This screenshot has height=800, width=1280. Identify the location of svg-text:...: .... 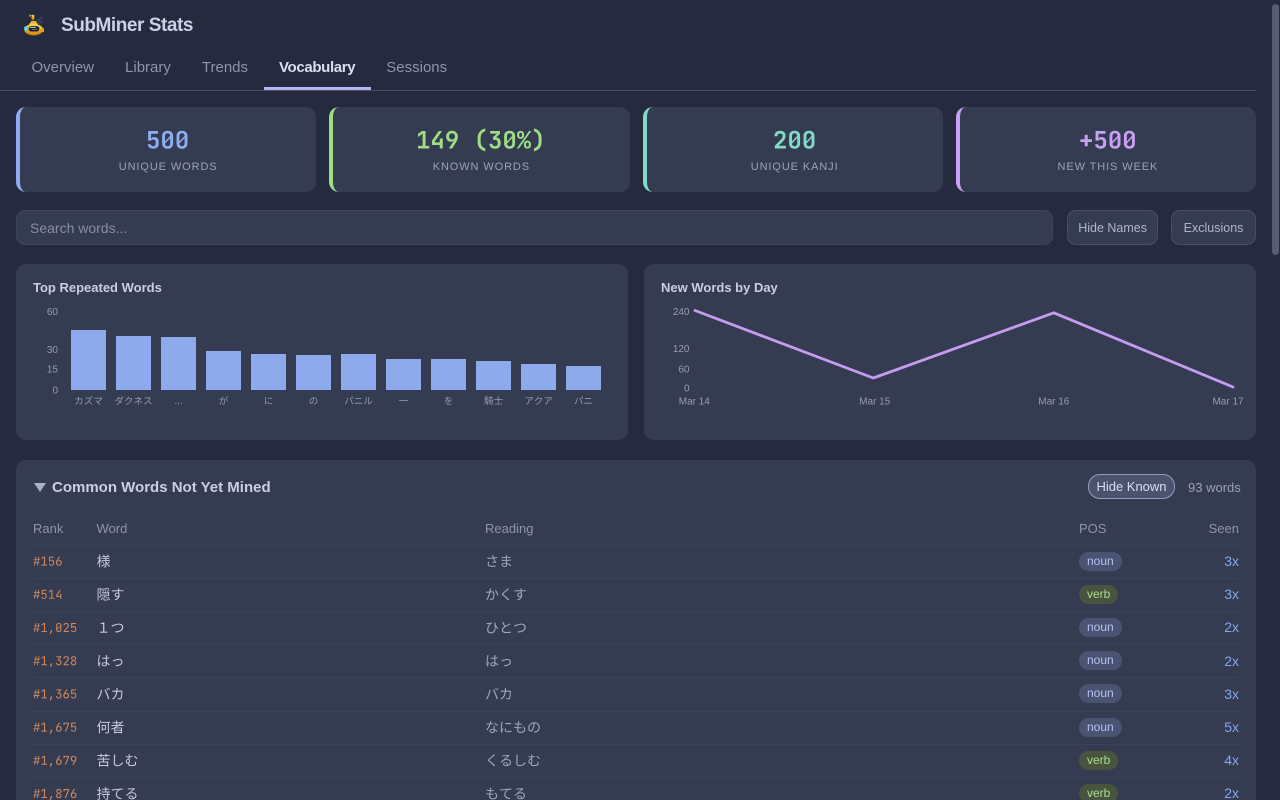
(178, 401).